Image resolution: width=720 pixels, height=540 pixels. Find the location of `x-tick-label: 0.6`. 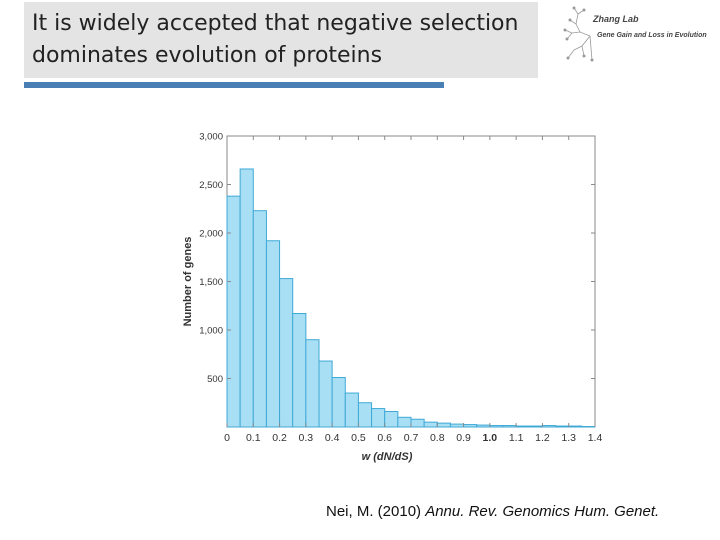

x-tick-label: 0.6 is located at coordinates (384, 438).